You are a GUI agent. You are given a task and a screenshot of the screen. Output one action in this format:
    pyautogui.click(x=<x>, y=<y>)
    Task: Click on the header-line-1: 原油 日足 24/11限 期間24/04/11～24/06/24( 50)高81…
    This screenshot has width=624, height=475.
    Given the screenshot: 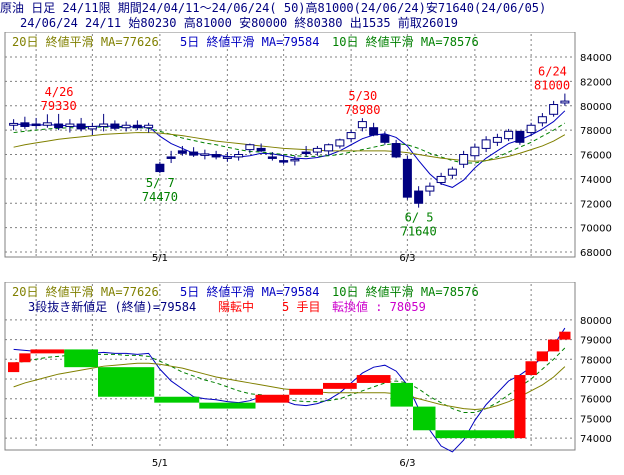 What is the action you would take?
    pyautogui.click(x=273, y=8)
    